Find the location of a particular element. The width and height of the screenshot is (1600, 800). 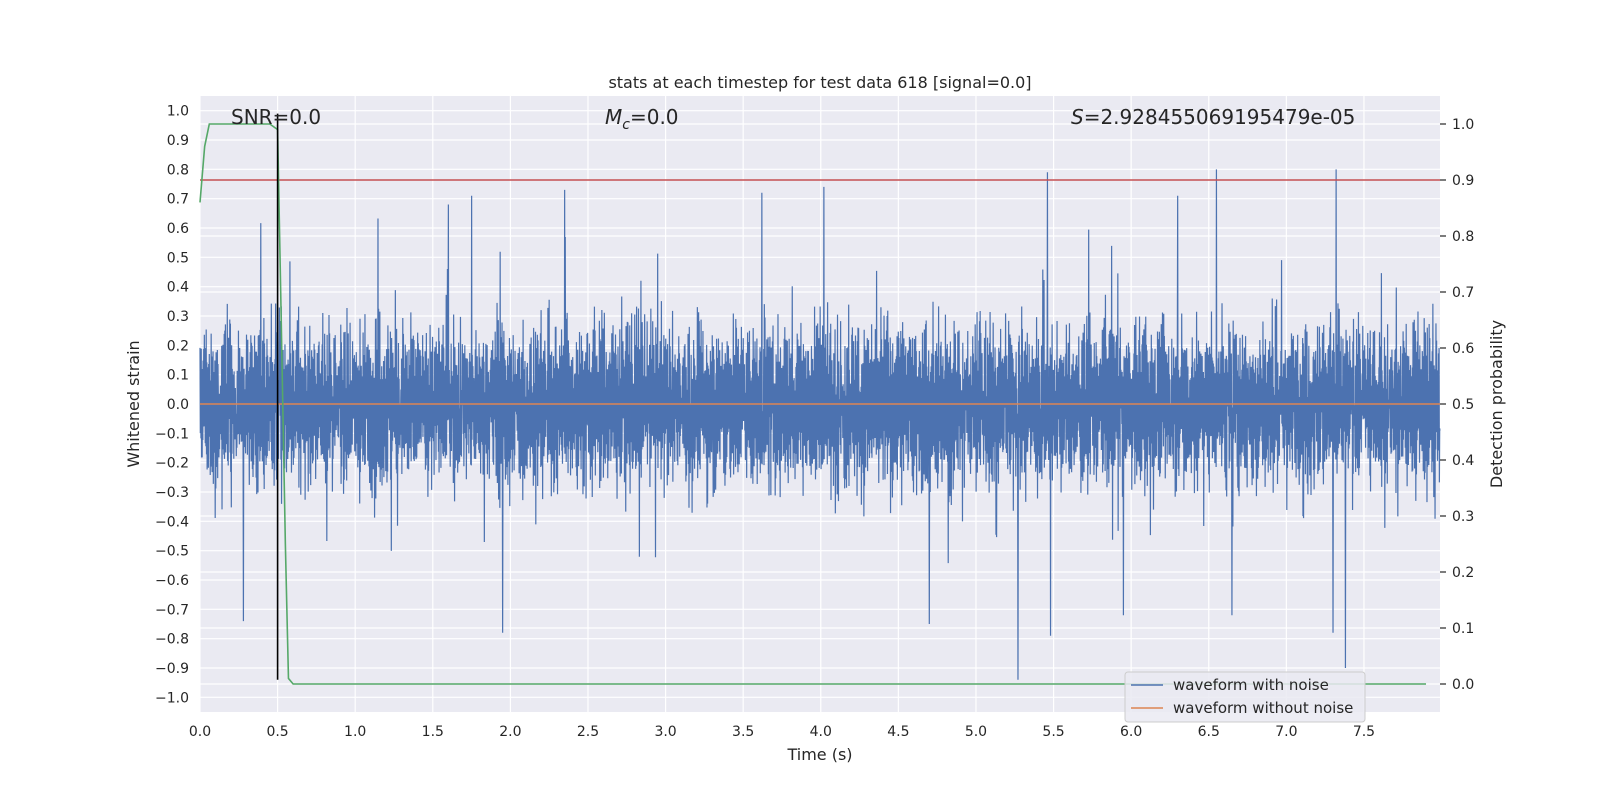

chirp-mass-subscript: c is located at coordinates (626, 125).